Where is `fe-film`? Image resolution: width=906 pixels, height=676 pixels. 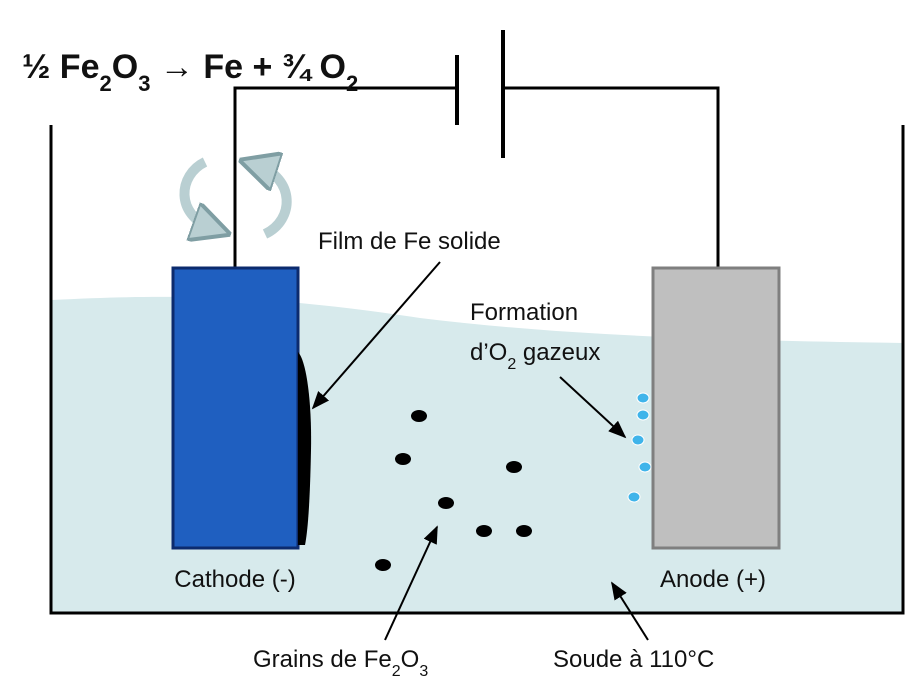 fe-film is located at coordinates (305, 448).